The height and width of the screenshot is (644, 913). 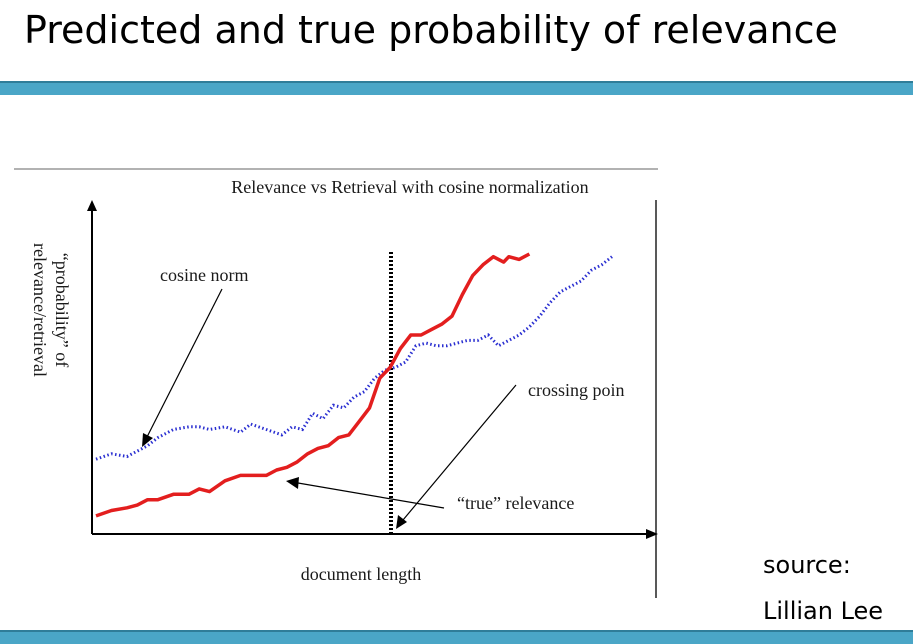 What do you see at coordinates (371, 495) in the screenshot?
I see `arrow-true-relevance` at bounding box center [371, 495].